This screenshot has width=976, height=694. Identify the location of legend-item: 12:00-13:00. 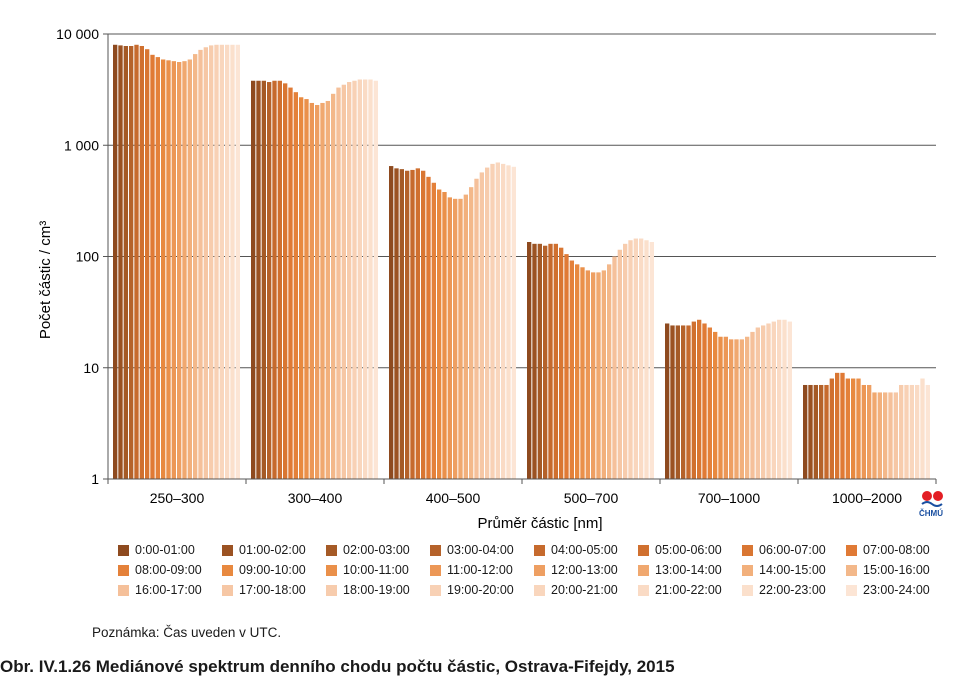
(586, 570).